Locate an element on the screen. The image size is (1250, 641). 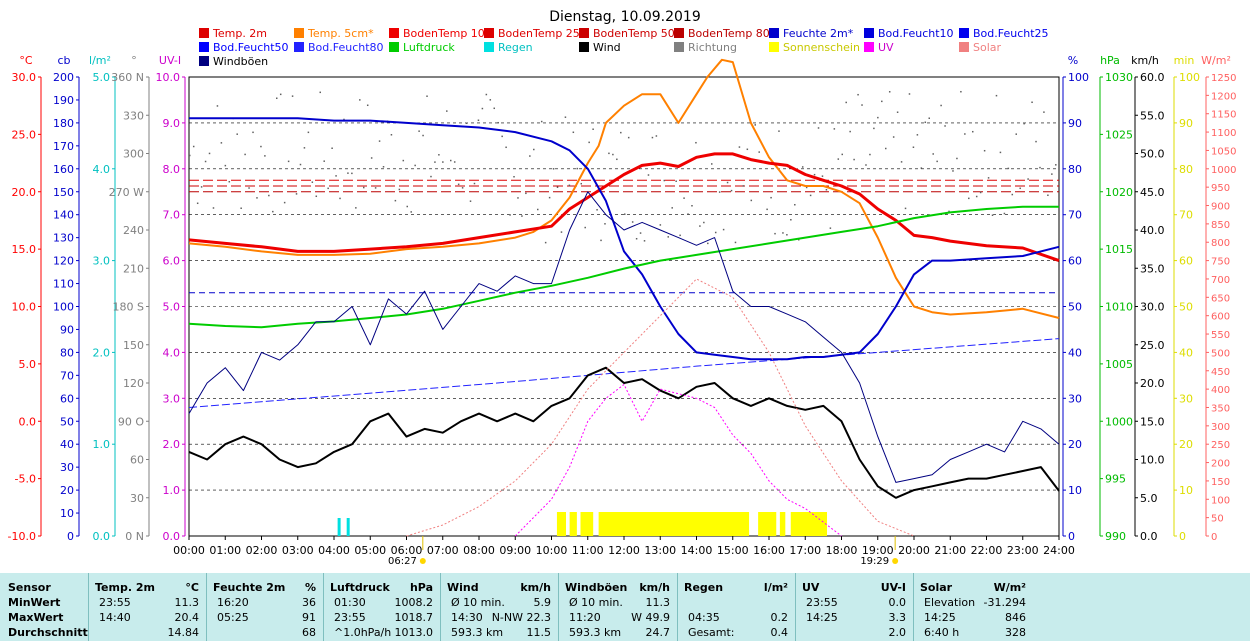
right-tick-label: 1150 is located at coordinates (1223, 115).